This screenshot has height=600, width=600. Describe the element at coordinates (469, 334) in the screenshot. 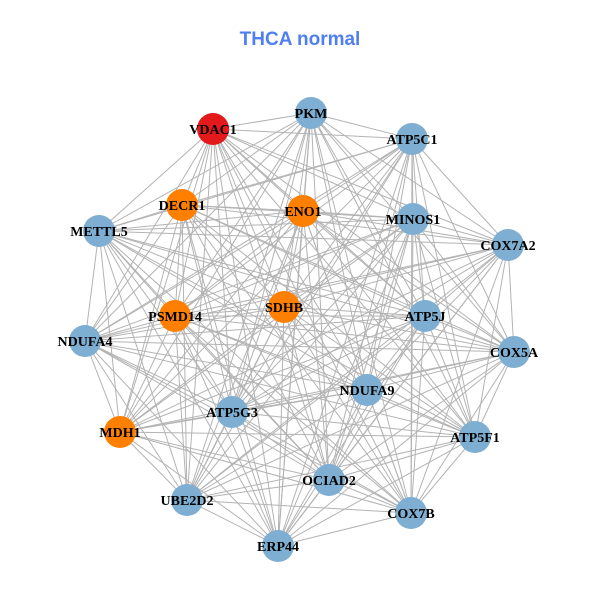

I see `edge-ATP5J-COX5A` at that location.